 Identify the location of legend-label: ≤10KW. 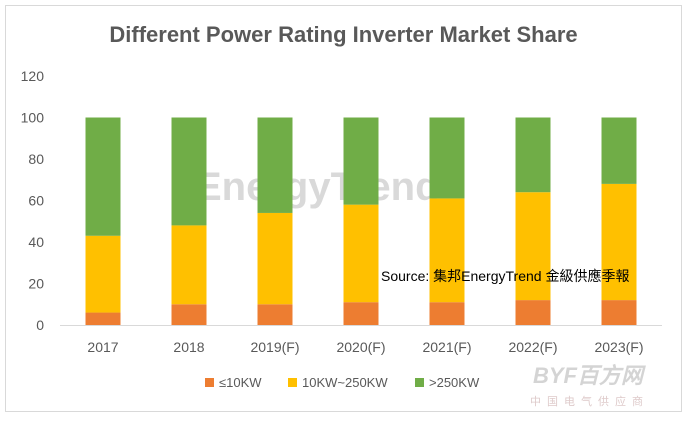
(240, 382).